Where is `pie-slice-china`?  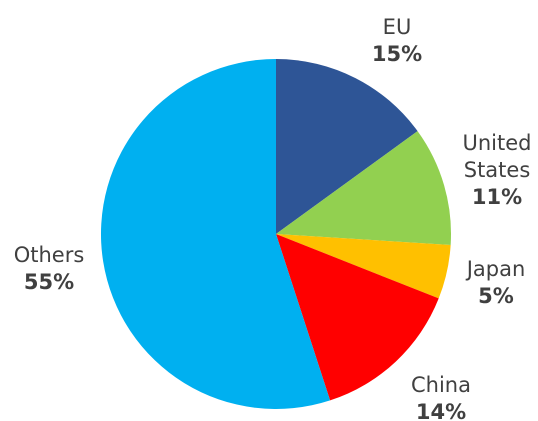
pie-slice-china is located at coordinates (357, 317).